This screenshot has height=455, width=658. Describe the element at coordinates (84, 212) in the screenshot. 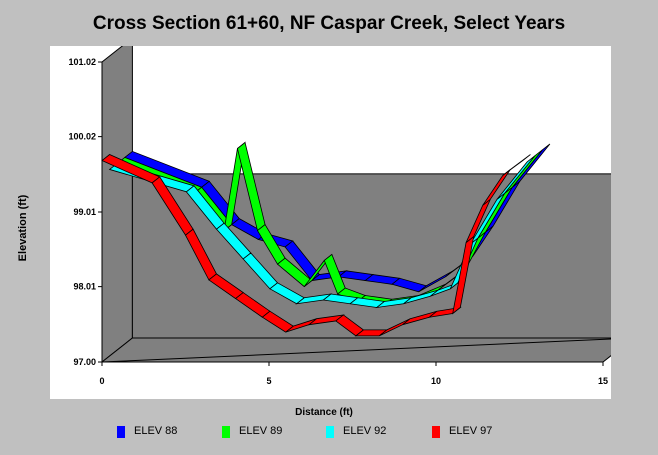

I see `y-tick-label: 99.01` at that location.